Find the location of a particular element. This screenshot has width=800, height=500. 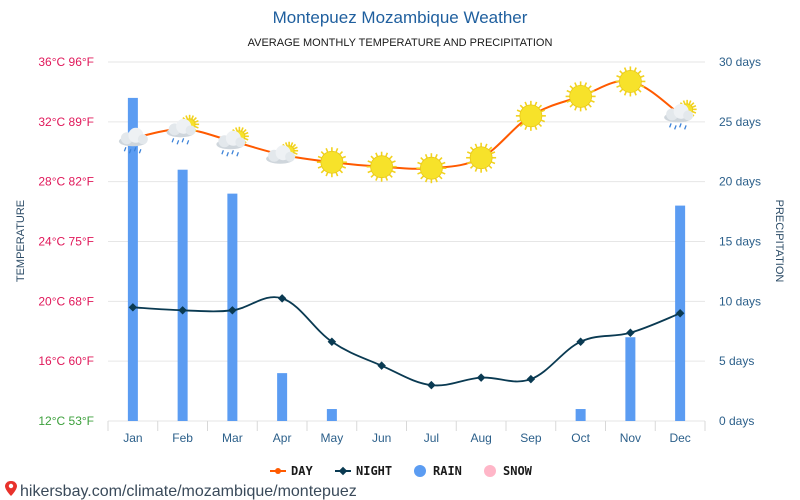

x-tick-label: Mar is located at coordinates (232, 438).